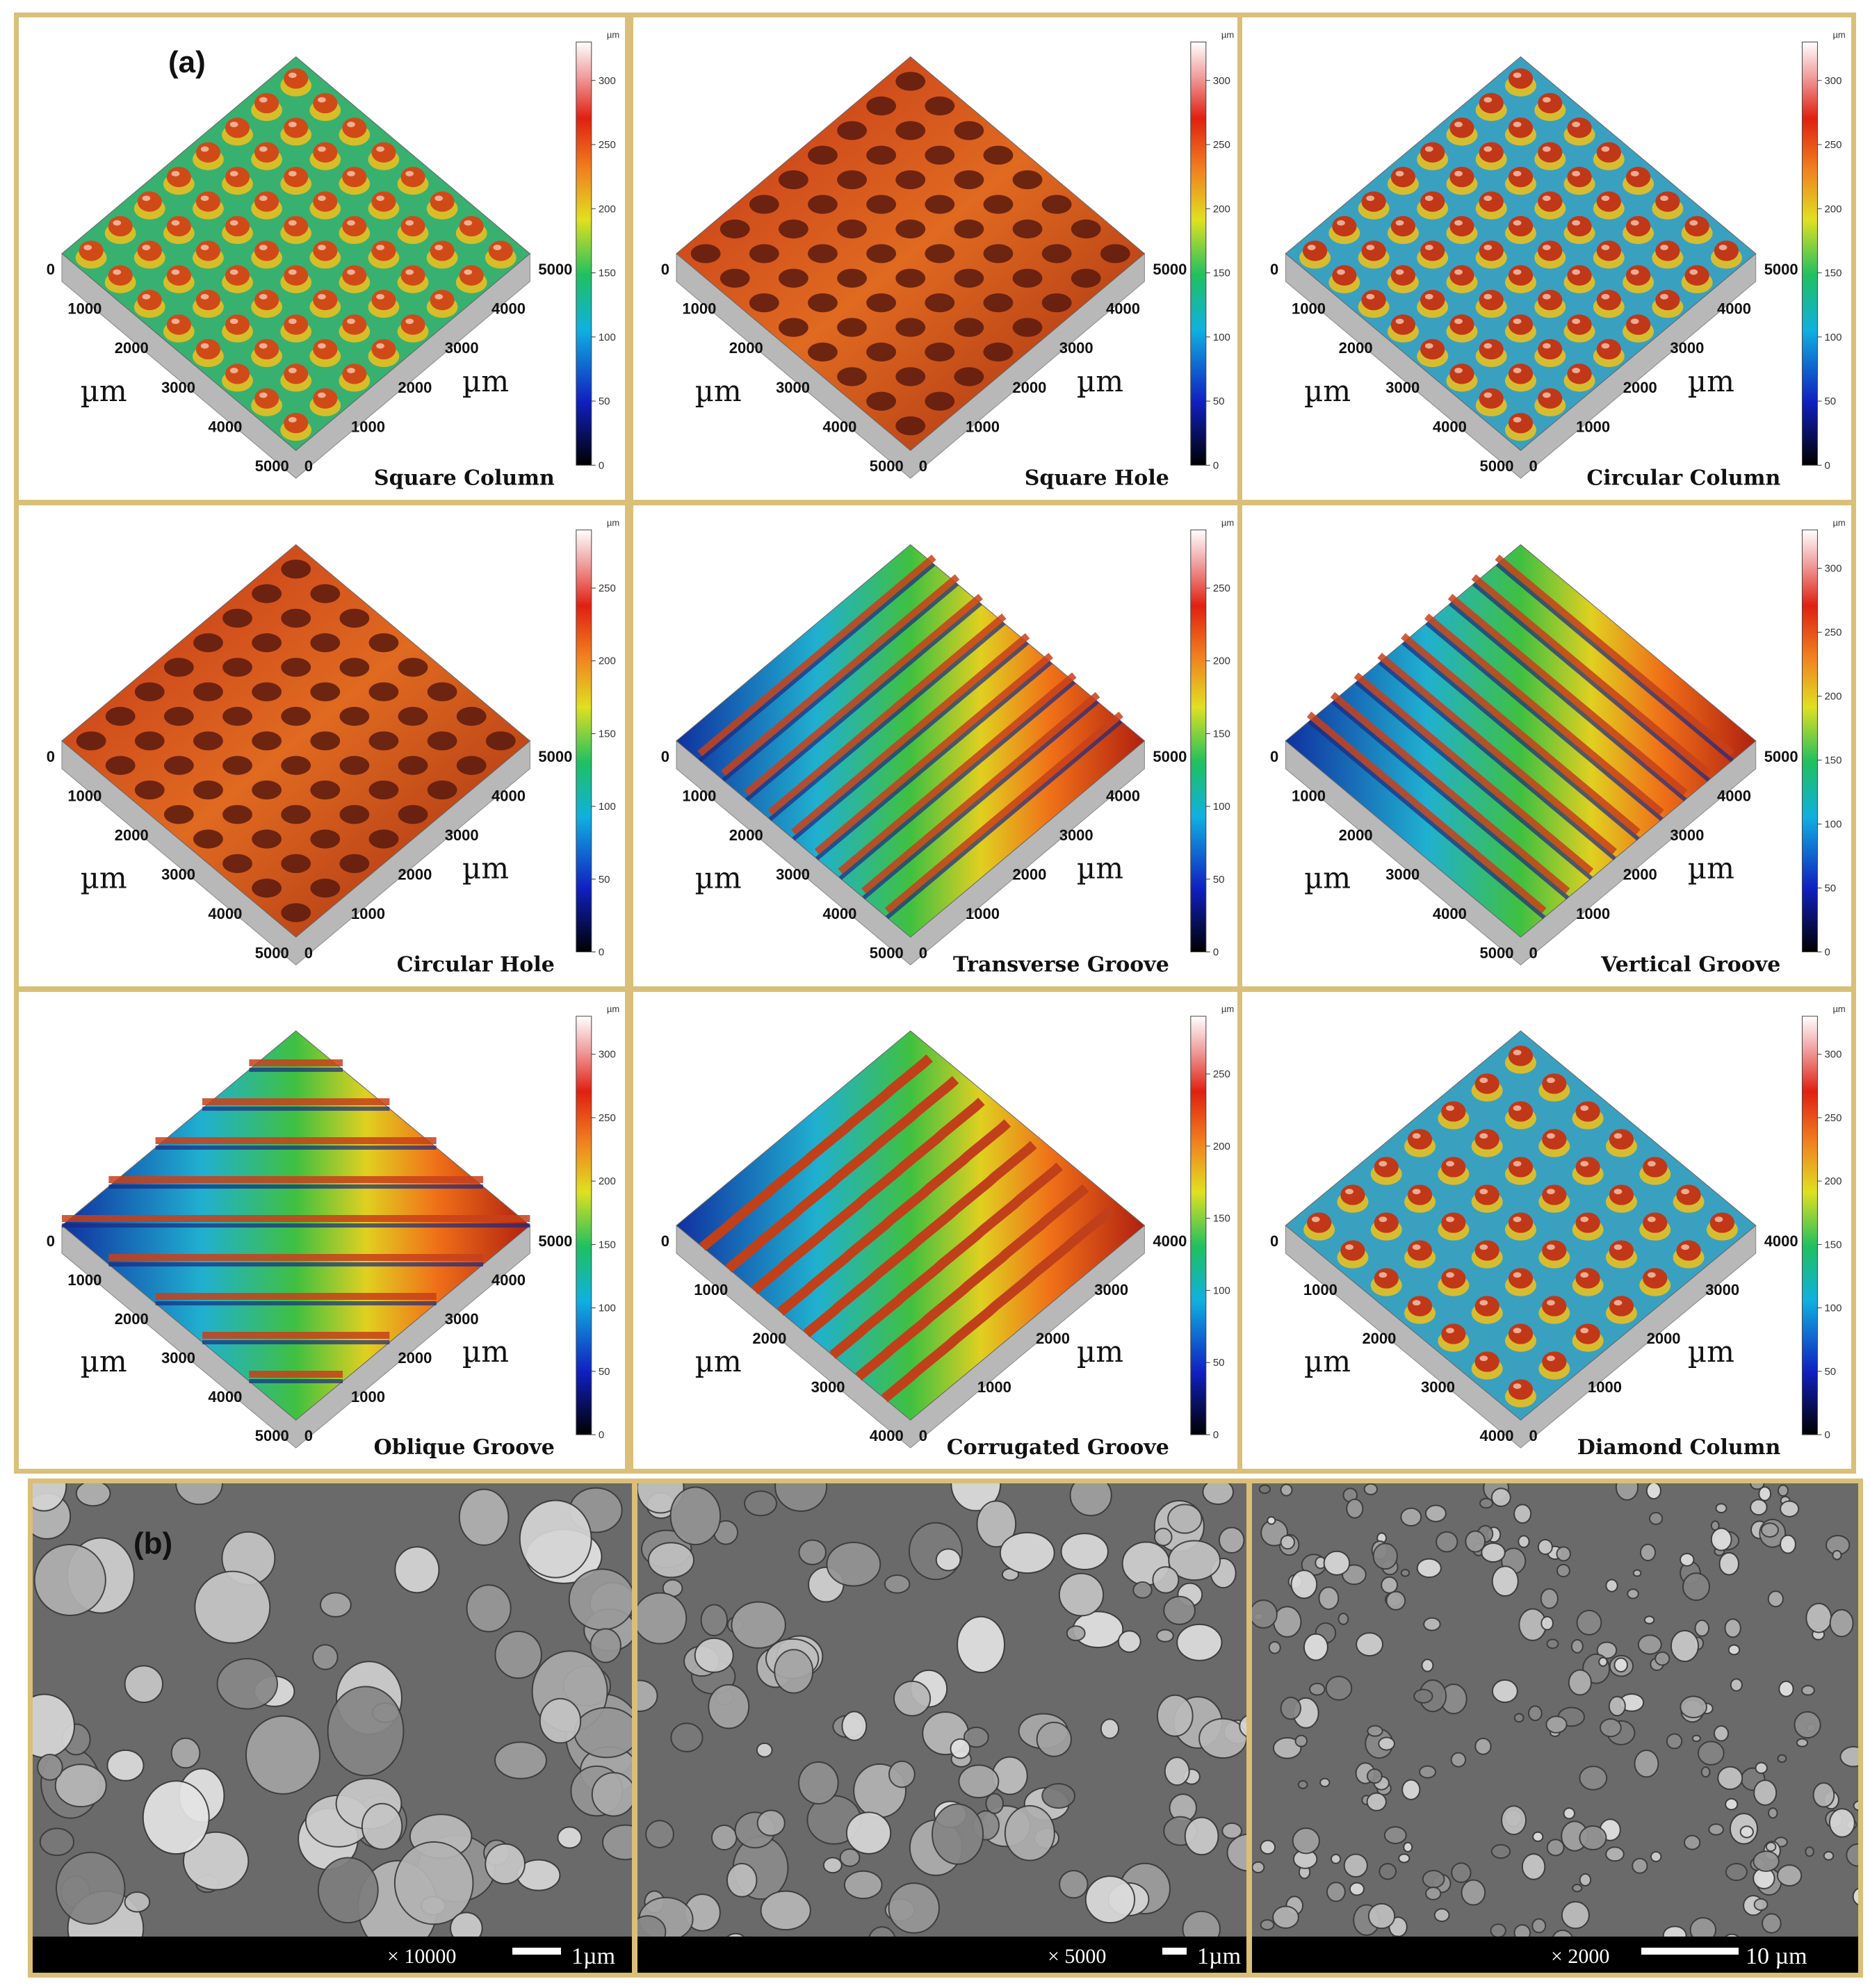 This screenshot has width=1870, height=1988. I want to click on sem-scale-label: 1µm, so click(593, 1957).